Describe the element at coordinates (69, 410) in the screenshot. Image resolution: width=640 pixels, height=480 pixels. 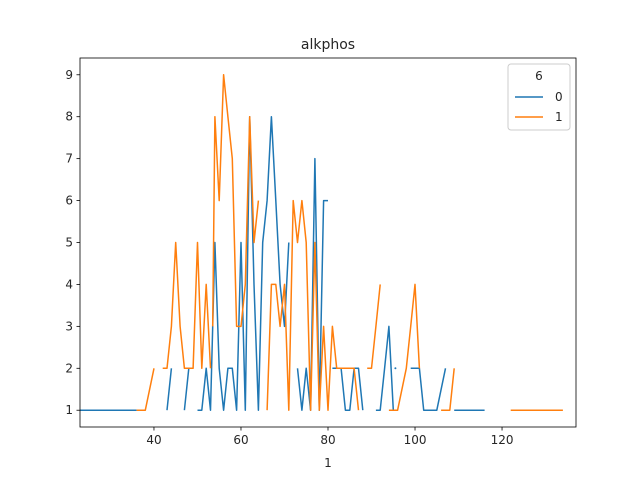
I see `y-tick-label: 1` at that location.